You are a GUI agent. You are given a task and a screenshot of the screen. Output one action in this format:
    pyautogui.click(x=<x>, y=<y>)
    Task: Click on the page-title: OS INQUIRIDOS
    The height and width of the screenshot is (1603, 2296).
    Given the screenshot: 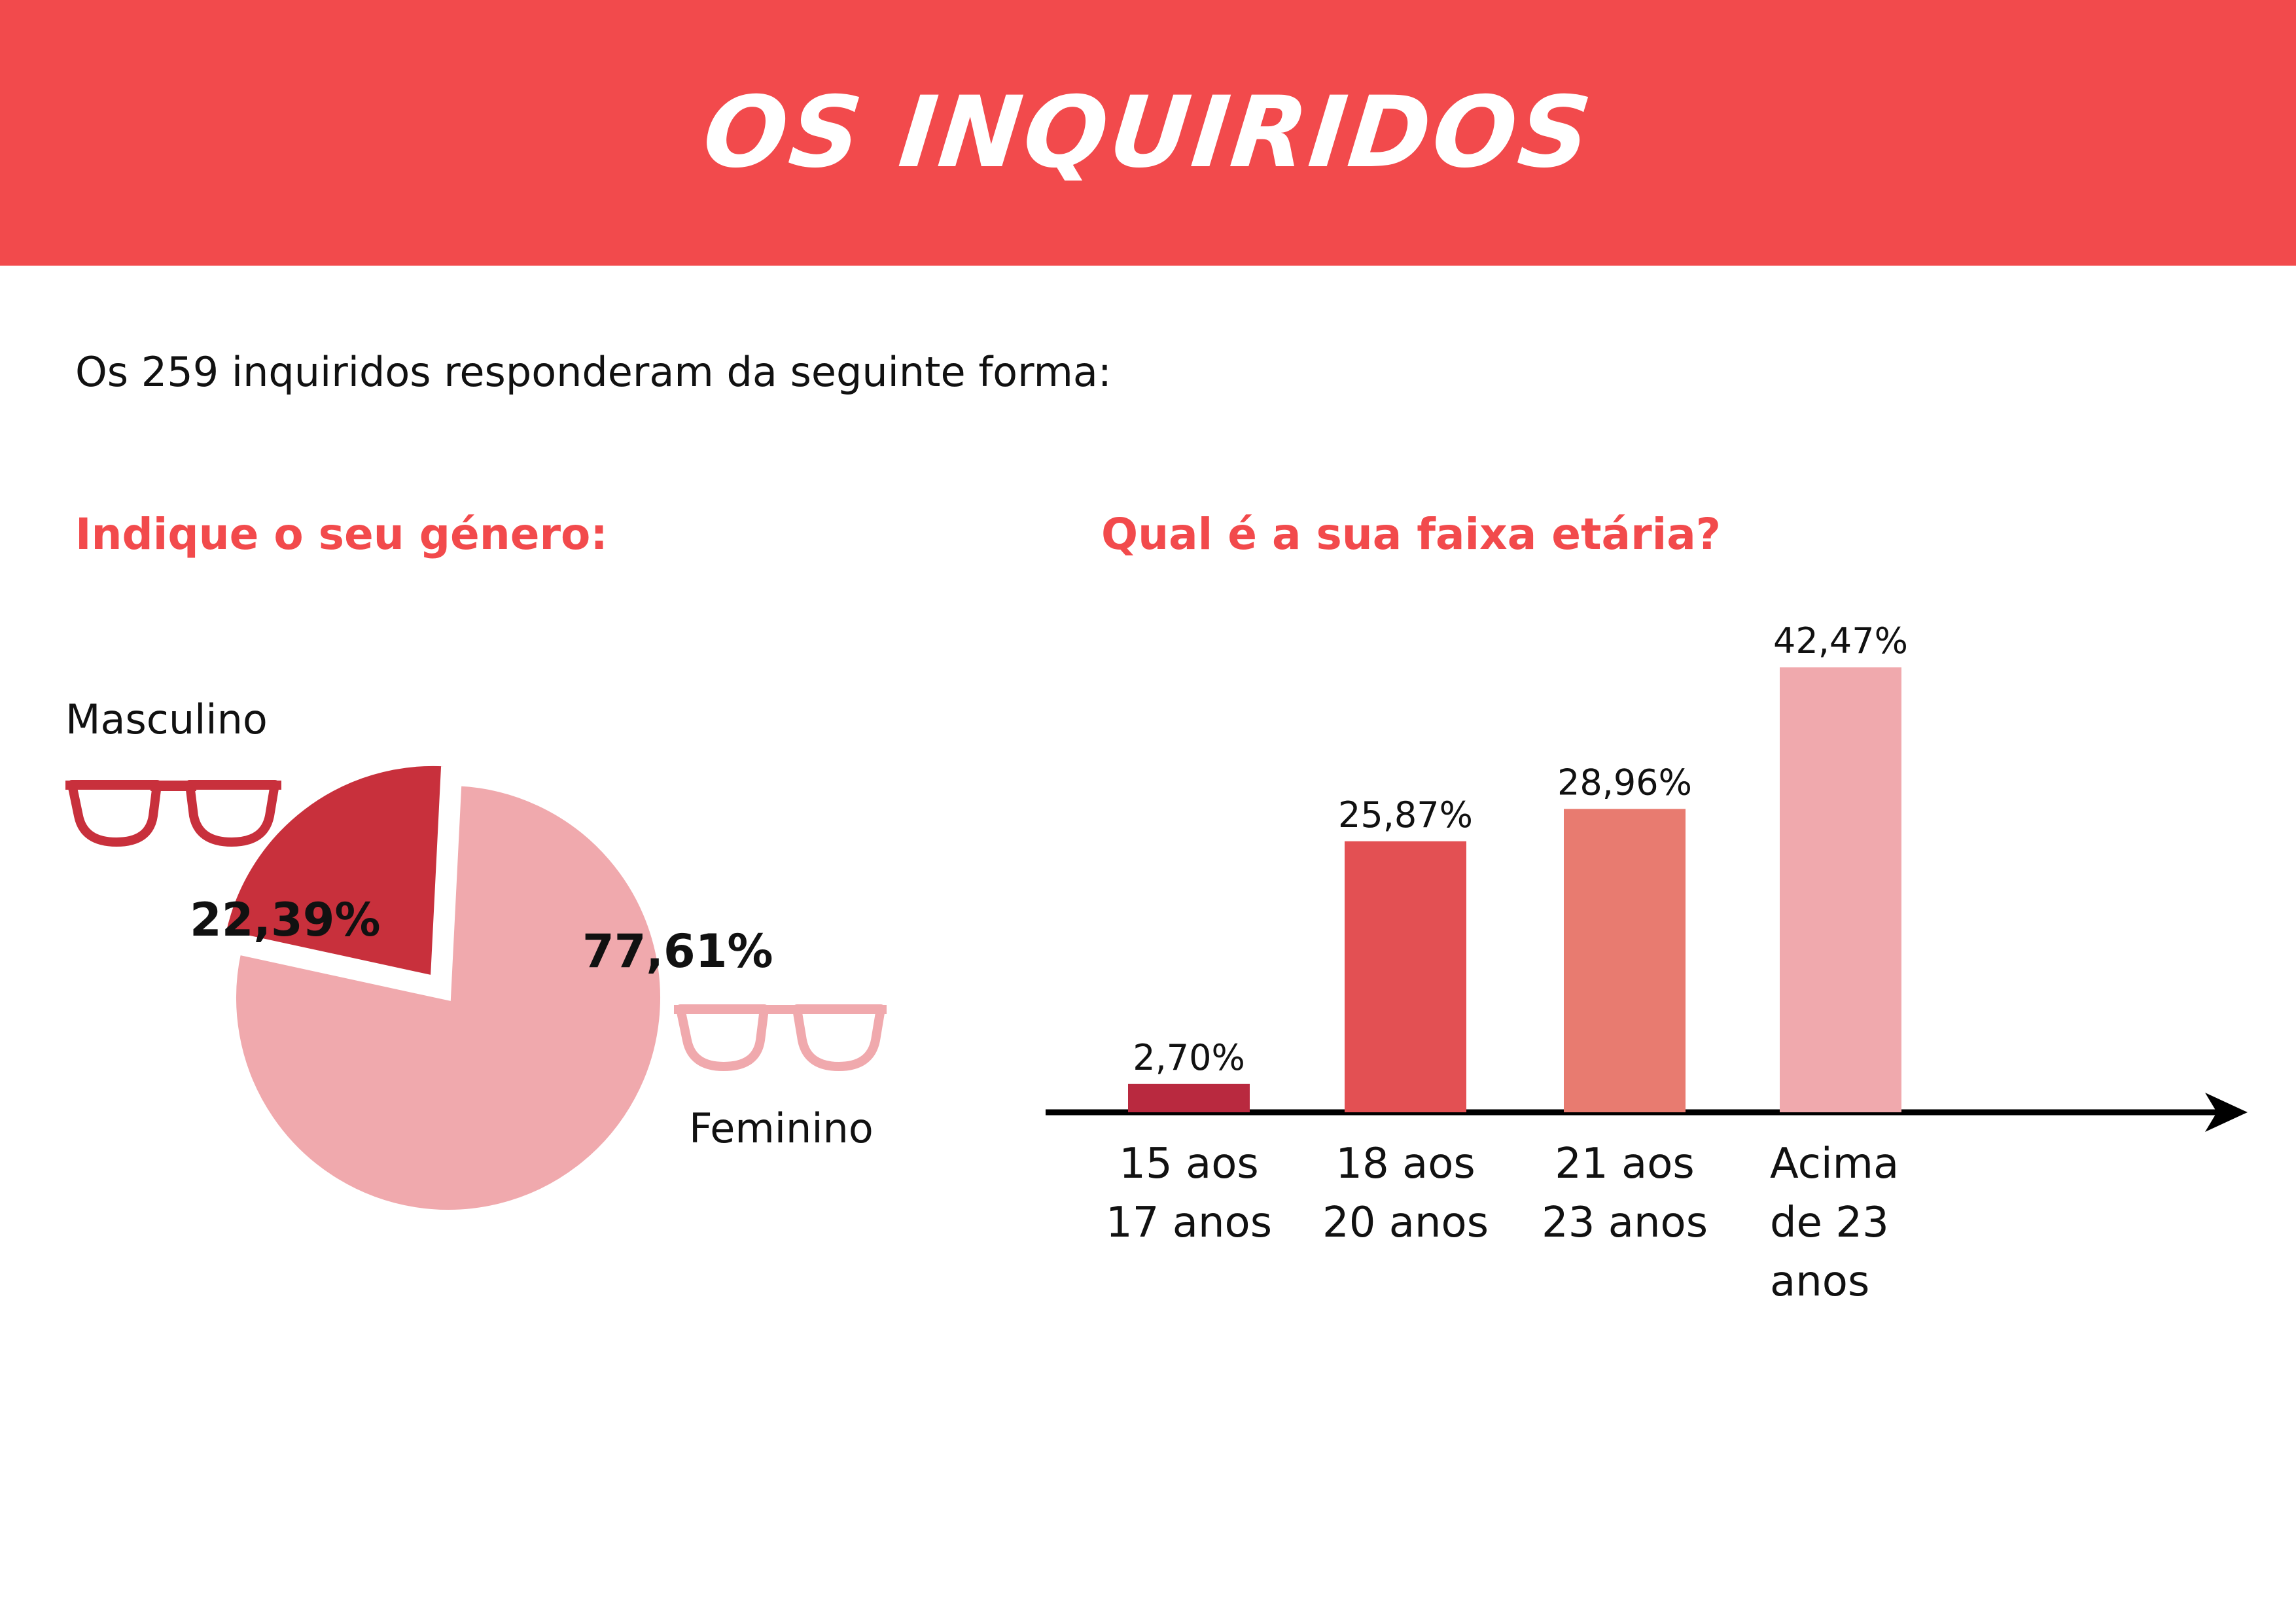 What is the action you would take?
    pyautogui.click(x=1148, y=133)
    